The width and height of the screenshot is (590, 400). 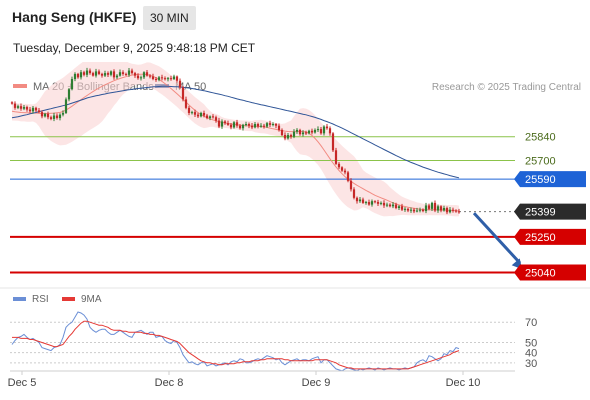 I want to click on rsi-tick-50: 50, so click(x=531, y=344).